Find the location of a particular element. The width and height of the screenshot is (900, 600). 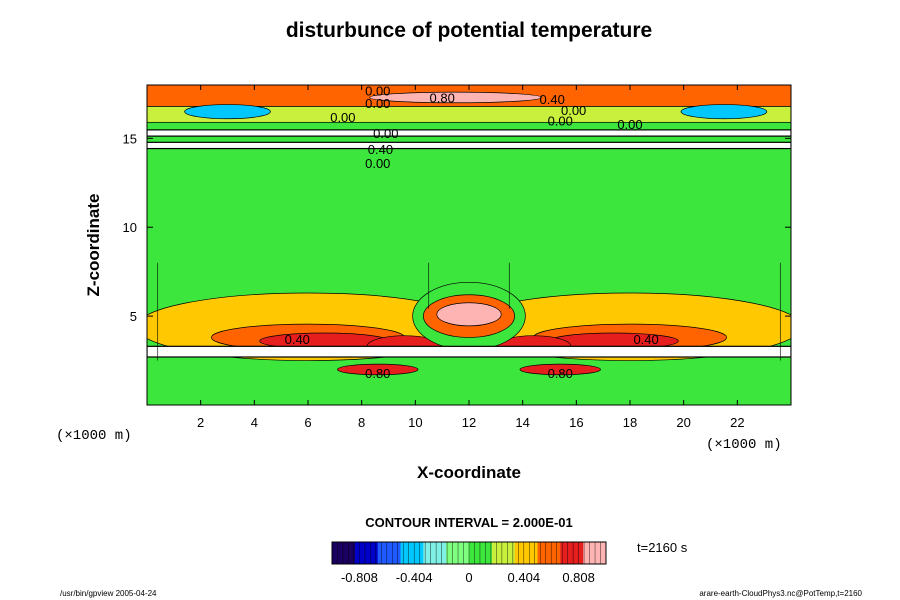

x-tick-label: 6 is located at coordinates (307, 422).